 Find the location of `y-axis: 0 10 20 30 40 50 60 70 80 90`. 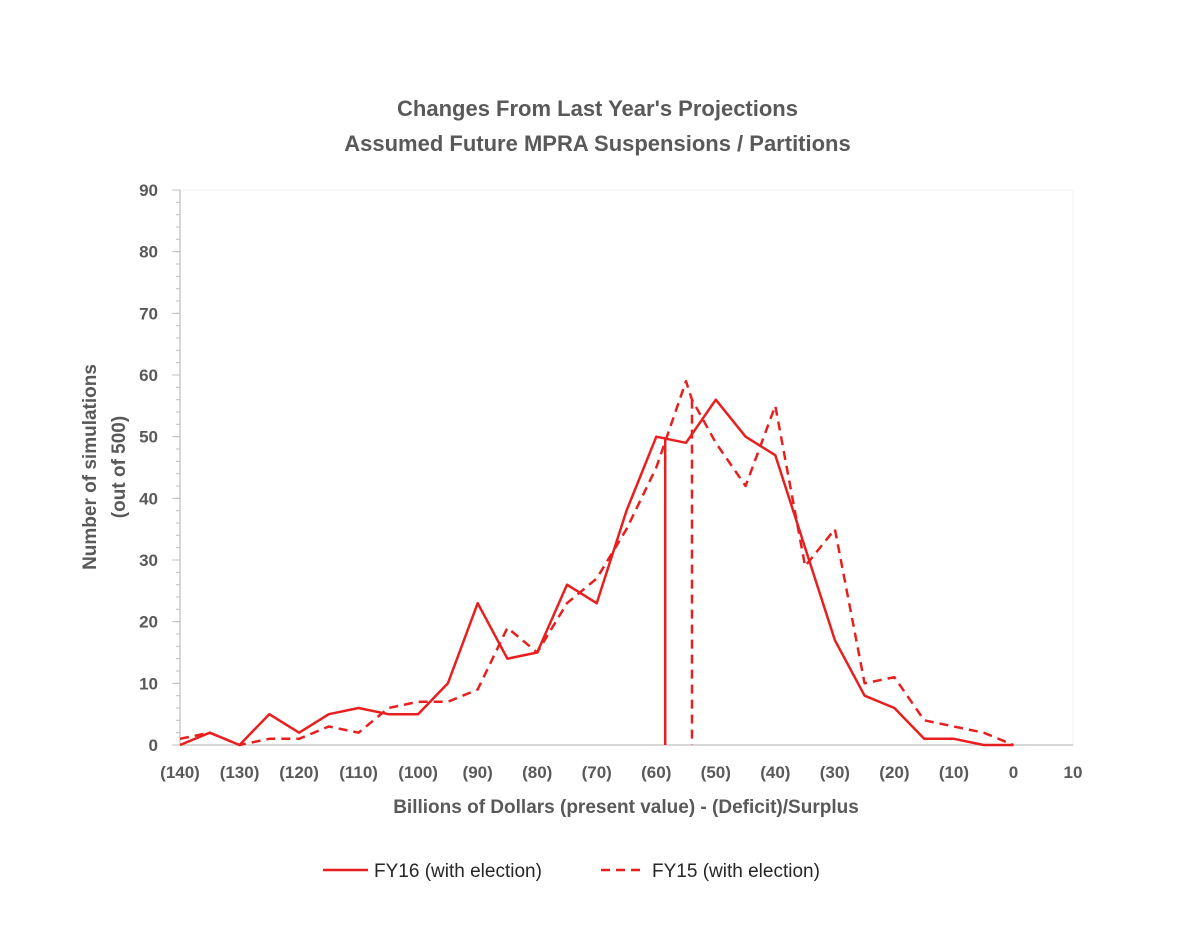

y-axis: 0 10 20 30 40 50 60 70 80 90 is located at coordinates (160, 468).